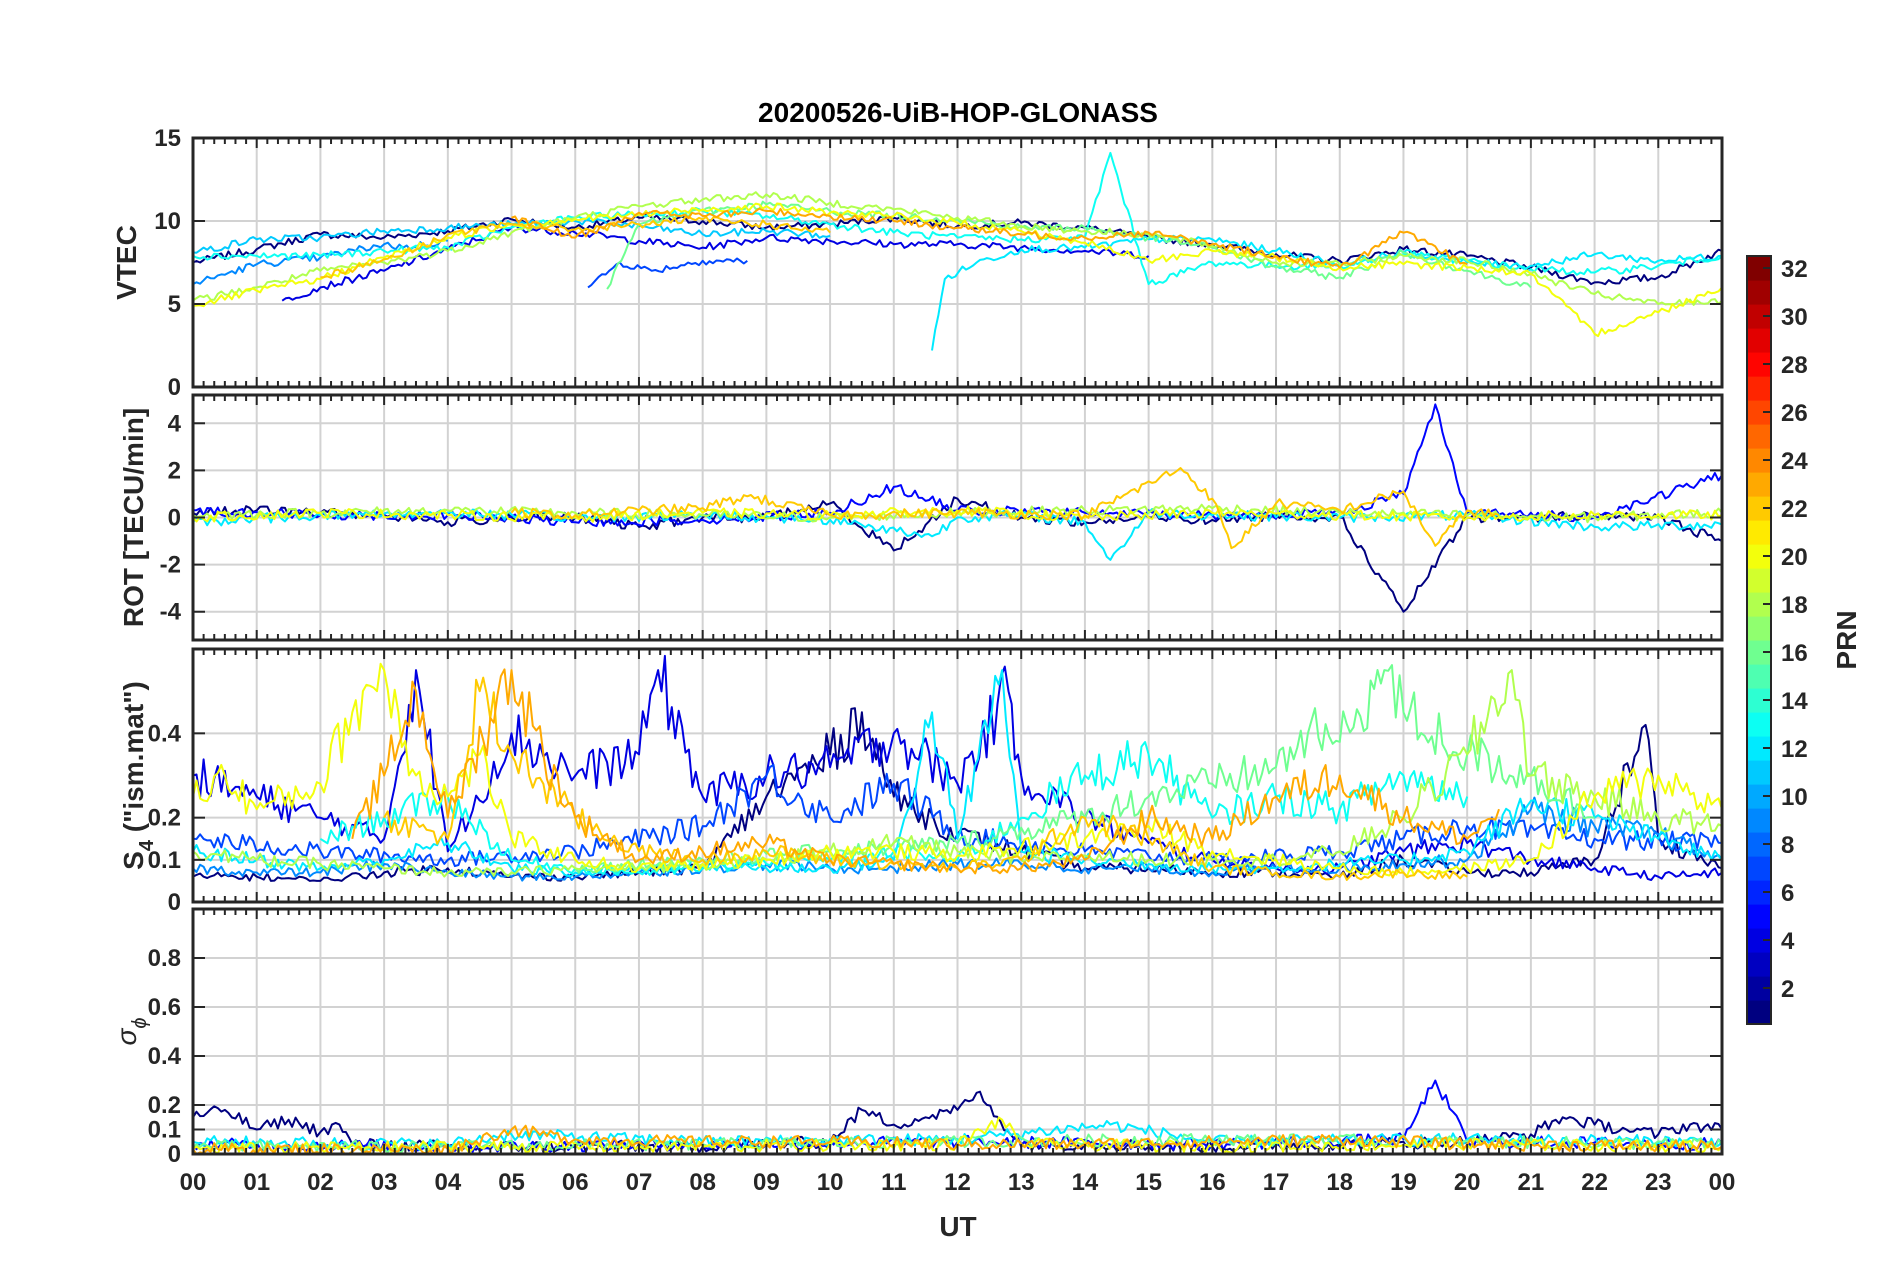  Describe the element at coordinates (1794, 701) in the screenshot. I see `colorbar-tick-label: 14` at that location.